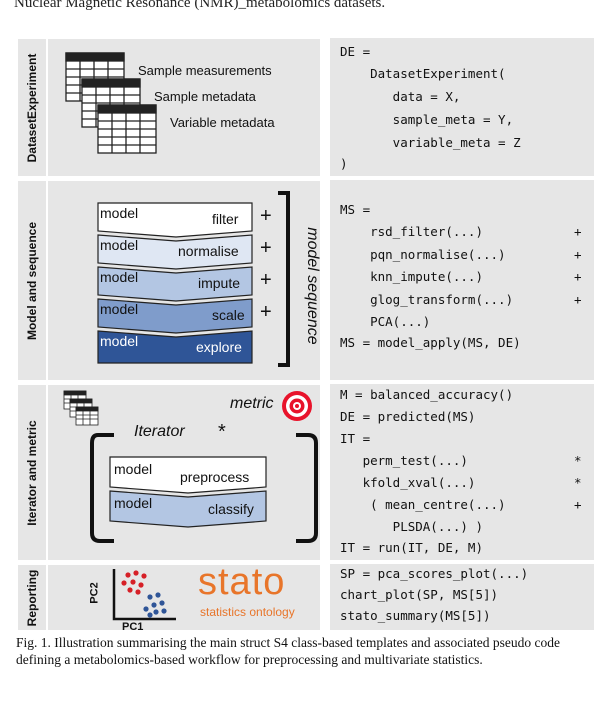  What do you see at coordinates (247, 612) in the screenshot?
I see `stato-tagline: statistics ontology` at bounding box center [247, 612].